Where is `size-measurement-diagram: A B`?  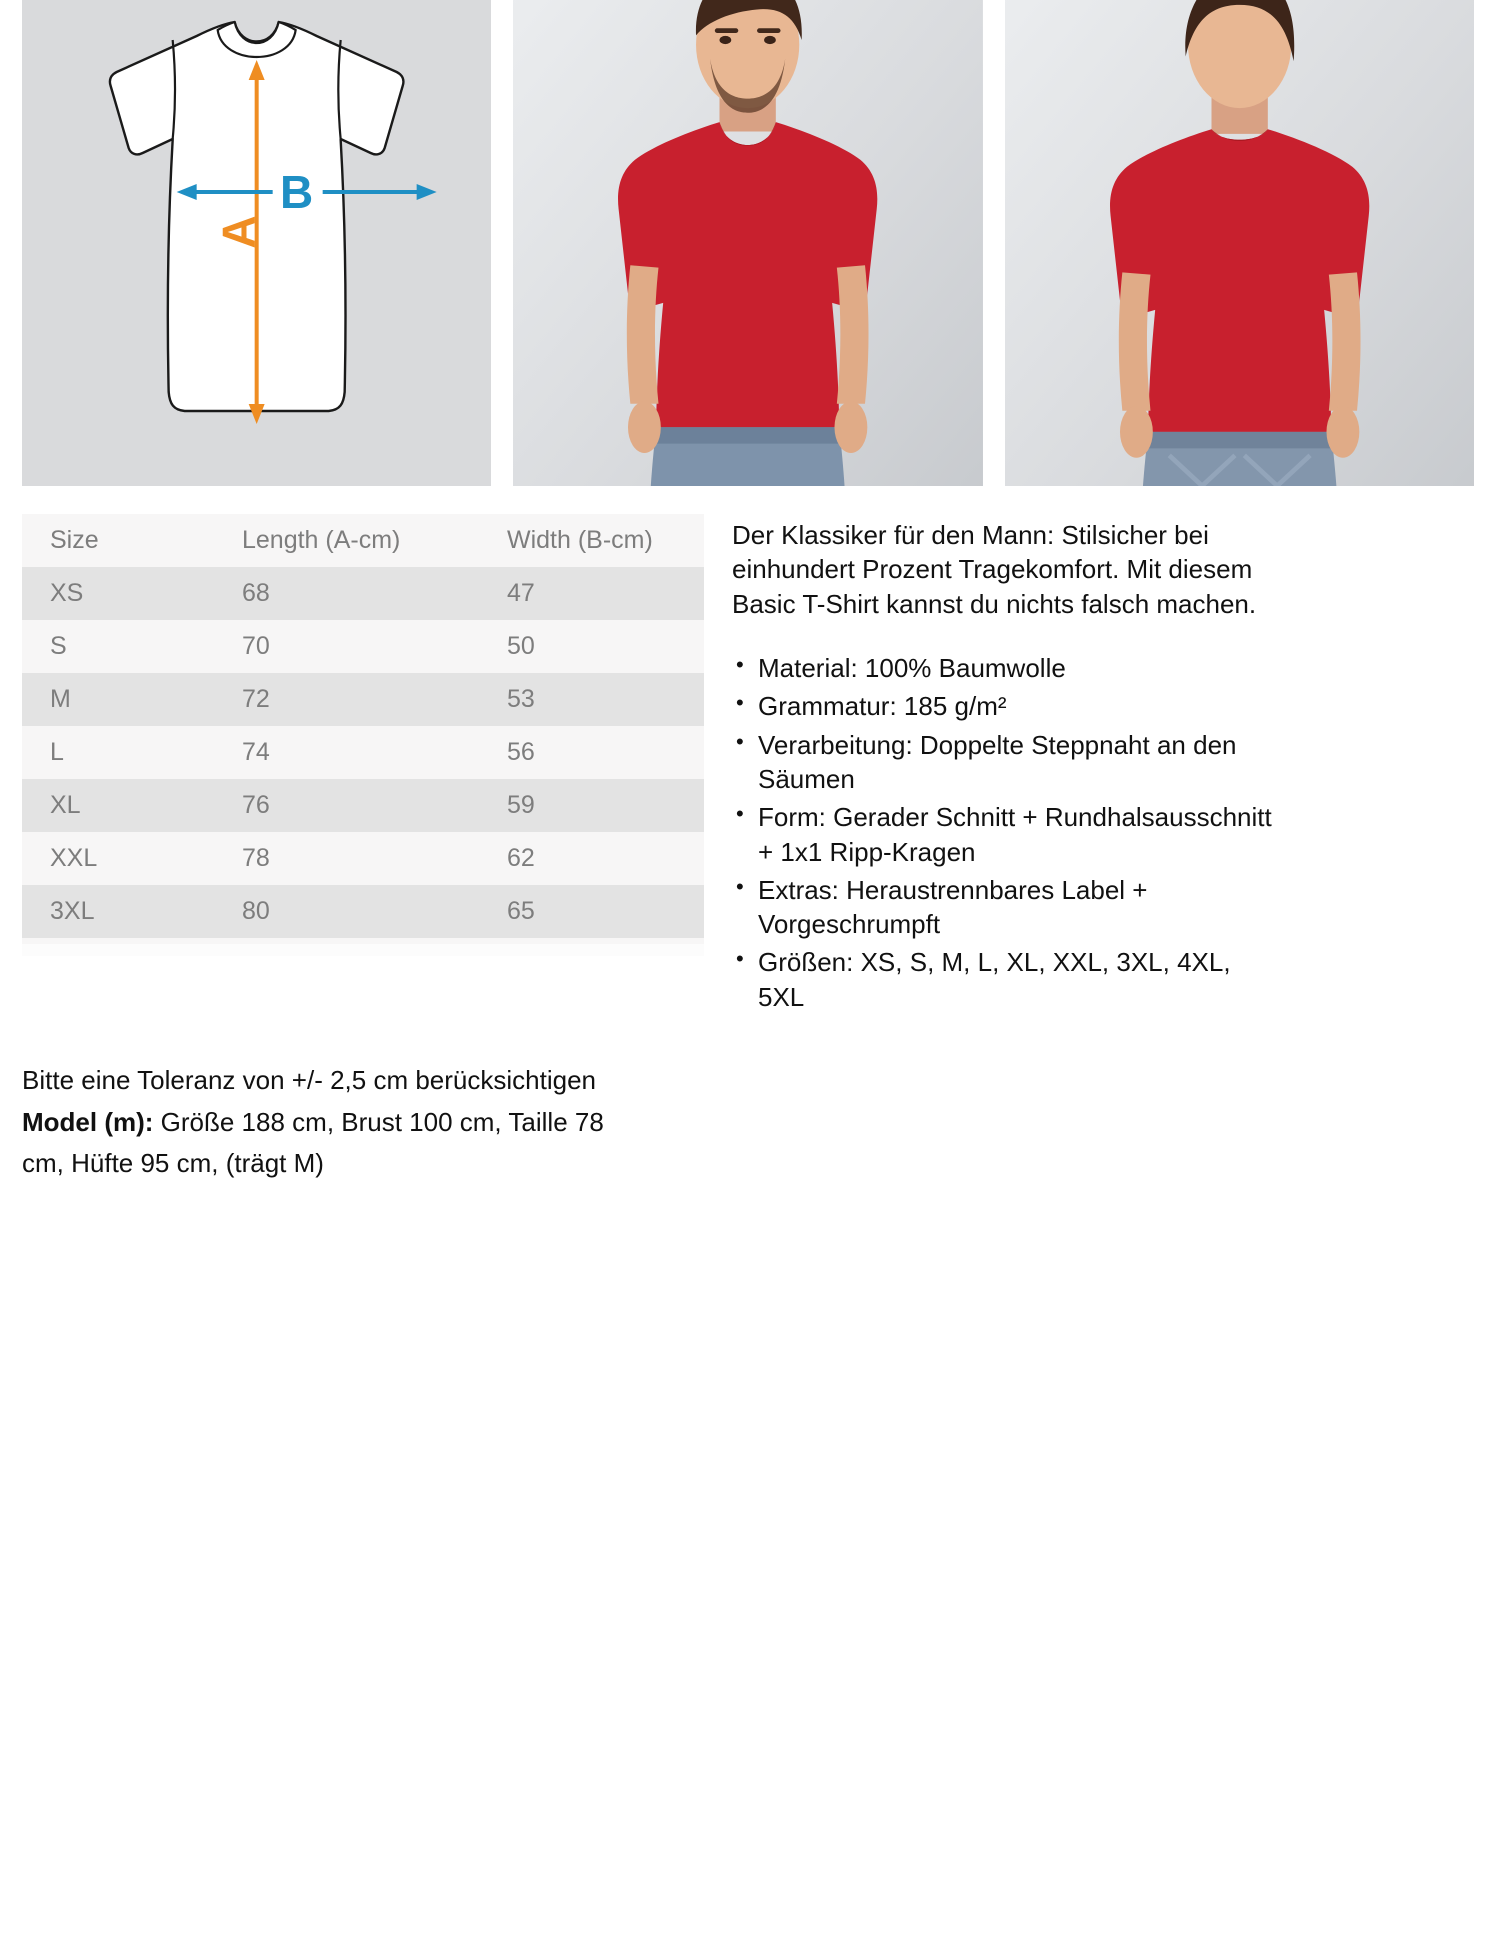 size-measurement-diagram: A B is located at coordinates (257, 243).